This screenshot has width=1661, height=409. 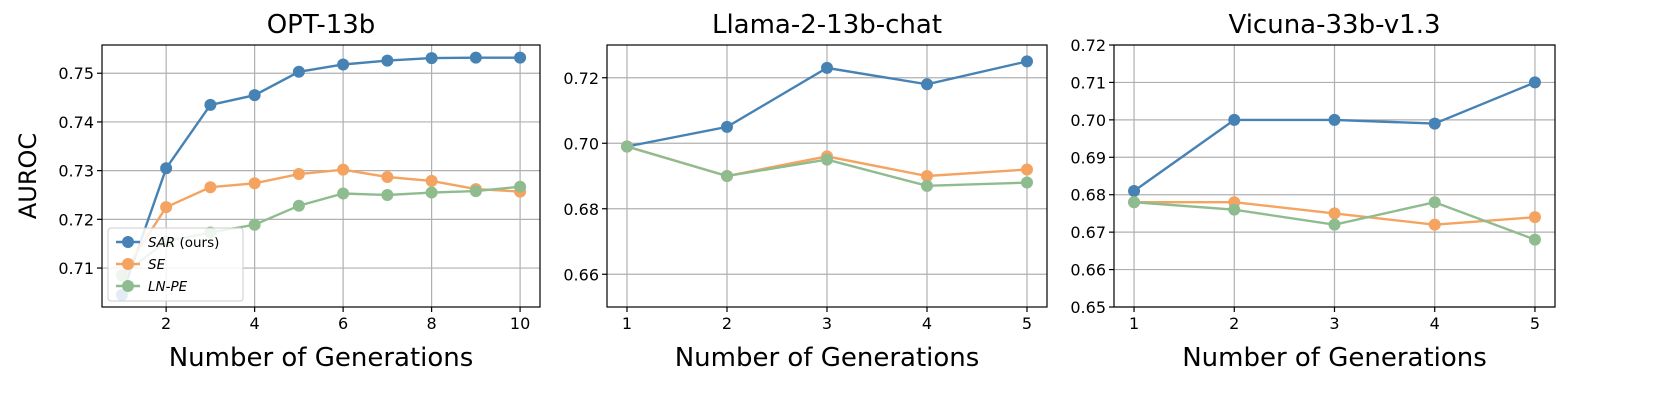 What do you see at coordinates (520, 323) in the screenshot?
I see `x-tick-label: 10` at bounding box center [520, 323].